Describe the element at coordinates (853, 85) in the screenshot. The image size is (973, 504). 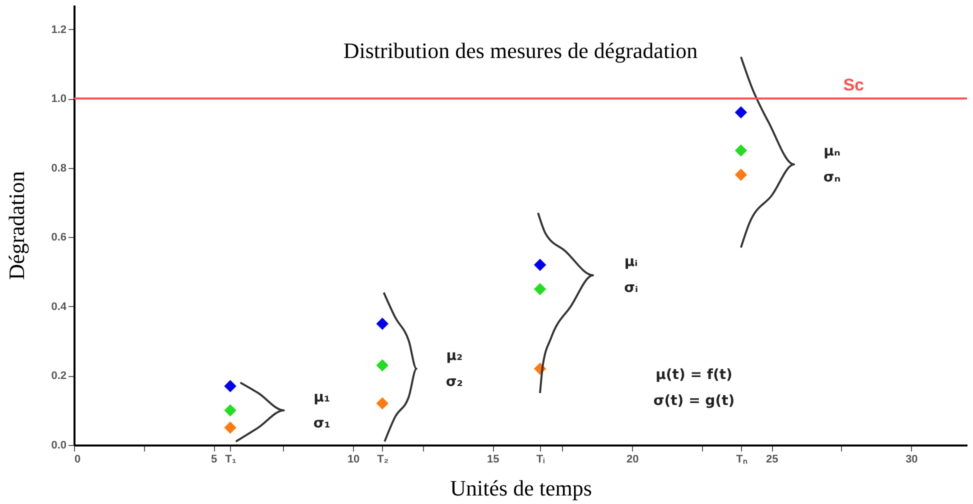
I see `ref-line-label: Sc` at that location.